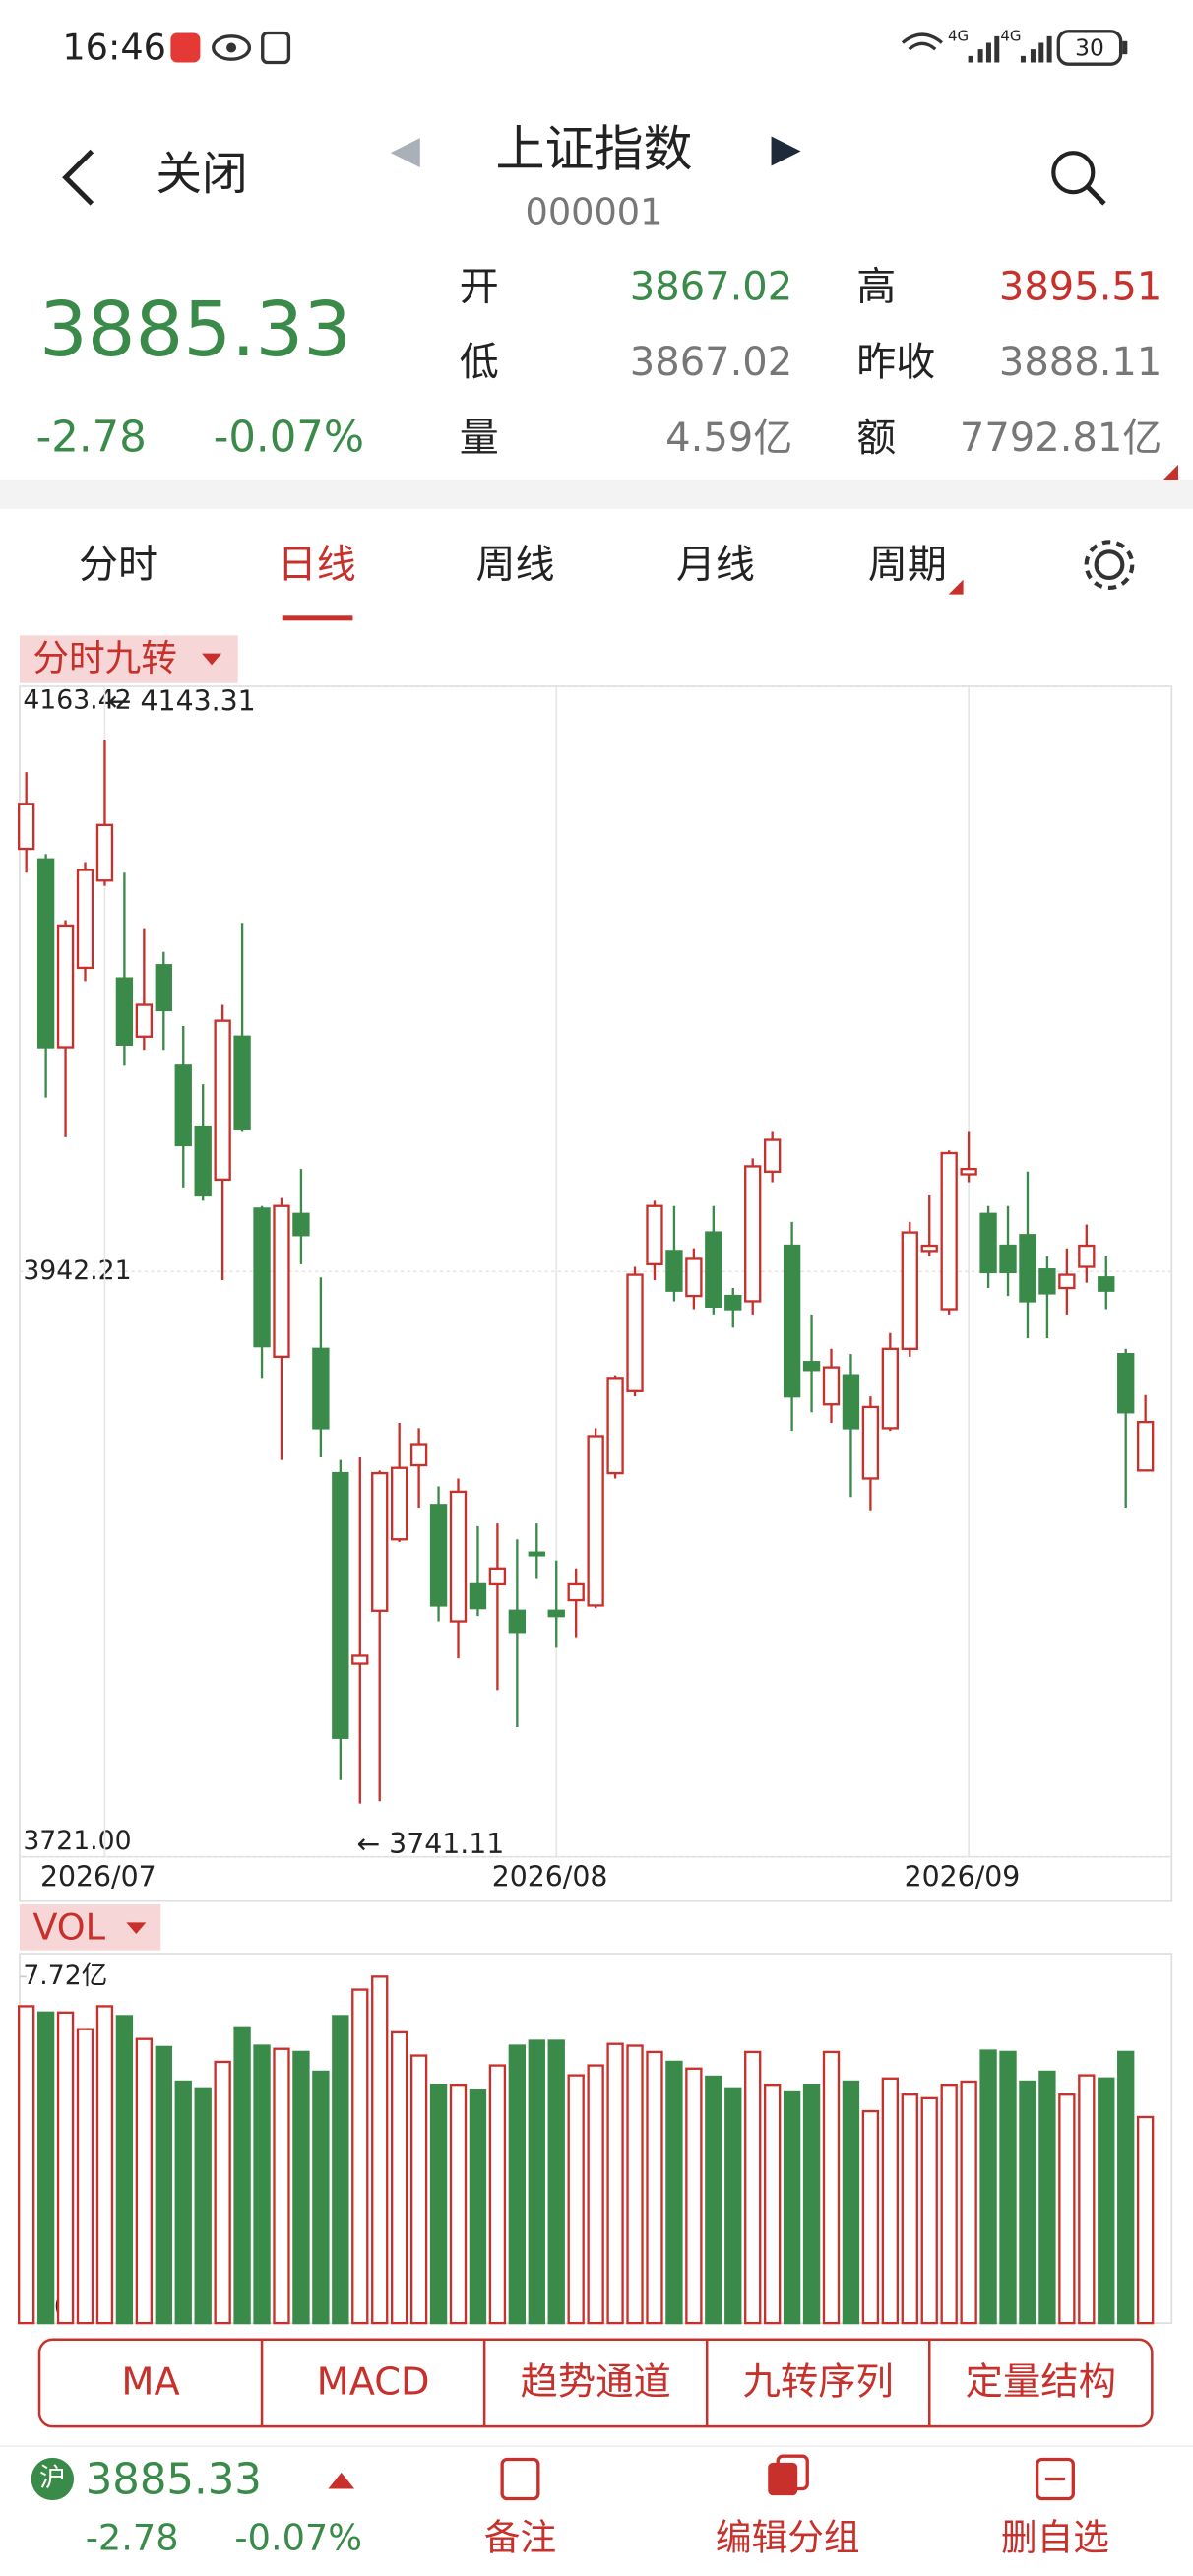 The width and height of the screenshot is (1193, 2576). I want to click on tab: 周期, so click(907, 564).